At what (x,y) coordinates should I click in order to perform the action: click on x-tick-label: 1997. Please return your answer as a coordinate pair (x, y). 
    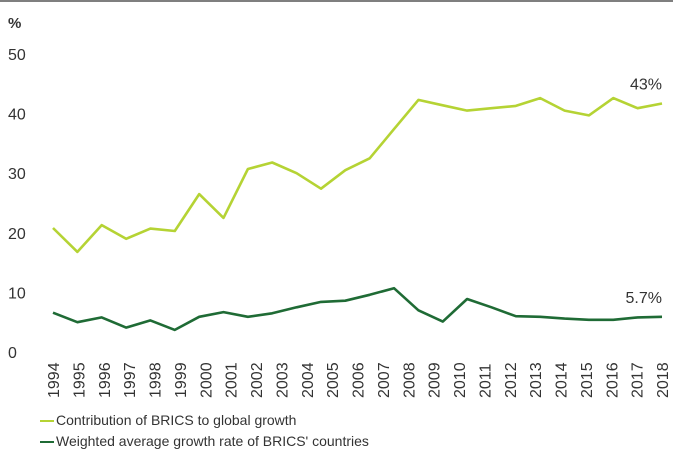
    Looking at the image, I should click on (130, 380).